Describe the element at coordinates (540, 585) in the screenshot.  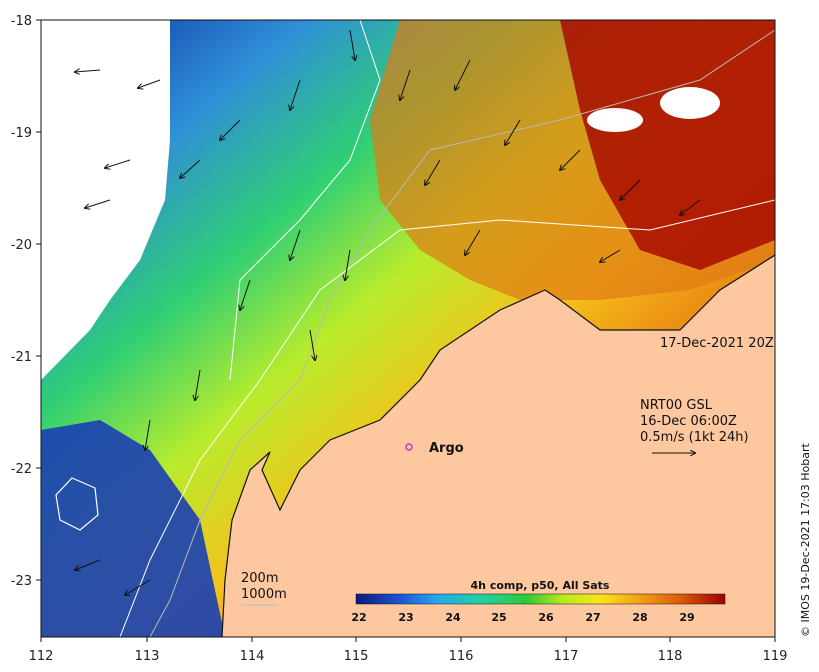
I see `colorbar-title: 4h comp, p50, All Sats` at that location.